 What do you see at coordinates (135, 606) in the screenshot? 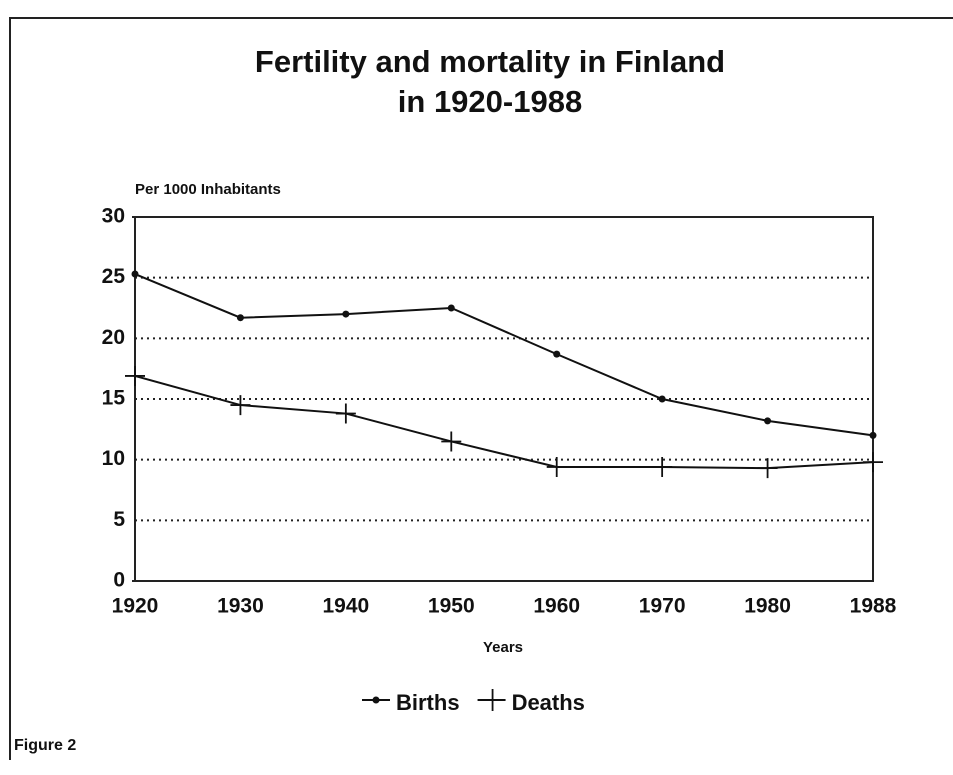
I see `x-tick-label: 1920` at bounding box center [135, 606].